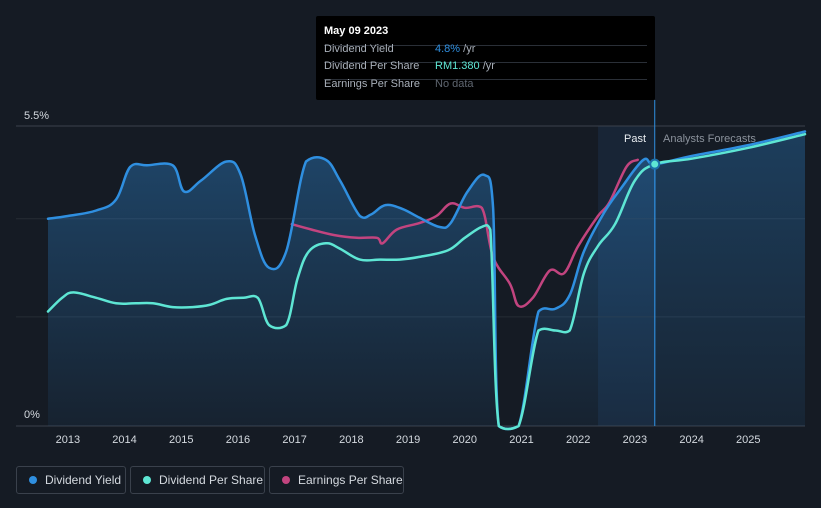  I want to click on x-tick-label: 2018, so click(351, 440).